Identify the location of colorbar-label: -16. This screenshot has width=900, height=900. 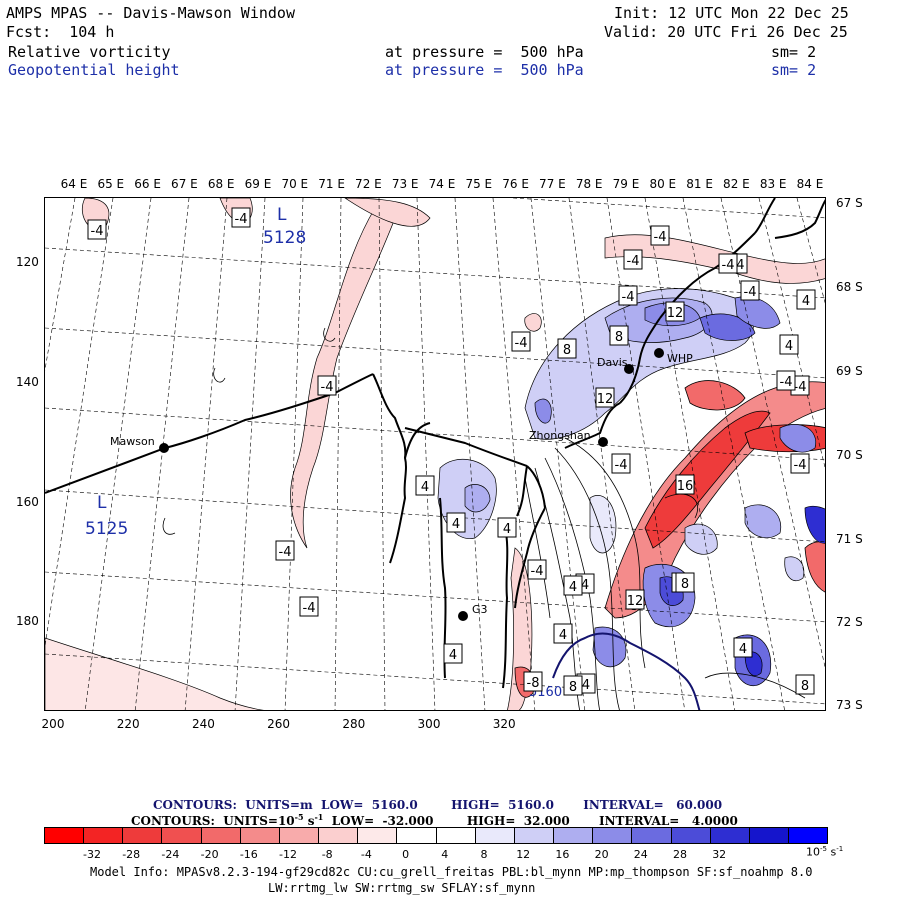
(248, 854).